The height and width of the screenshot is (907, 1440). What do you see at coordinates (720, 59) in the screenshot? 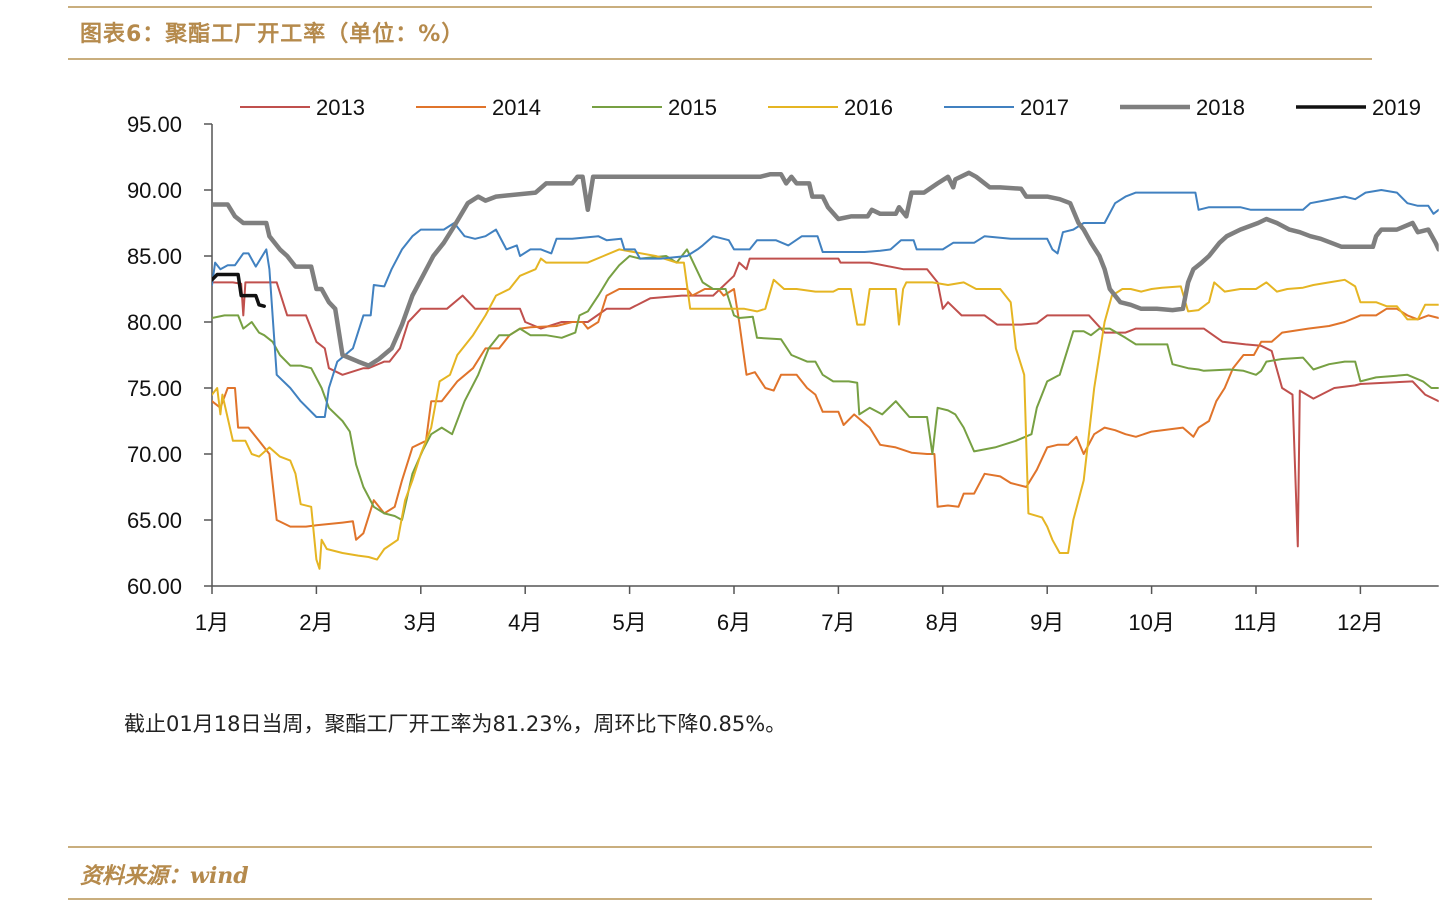
I see `title-rule` at bounding box center [720, 59].